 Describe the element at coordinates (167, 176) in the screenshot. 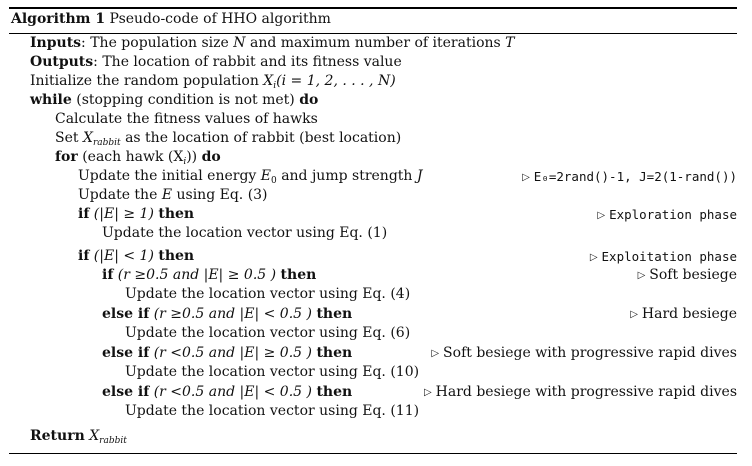

I see `update-energy-text: Update the initial energy` at that location.